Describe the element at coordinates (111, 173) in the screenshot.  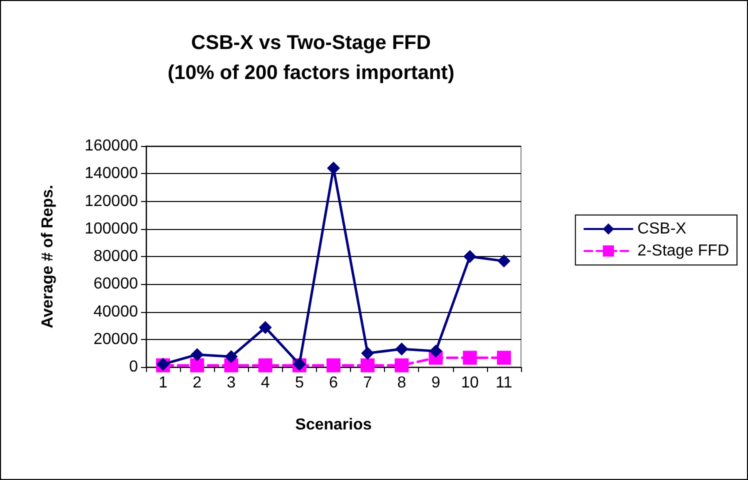
I see `y-tick-label: 140000` at that location.